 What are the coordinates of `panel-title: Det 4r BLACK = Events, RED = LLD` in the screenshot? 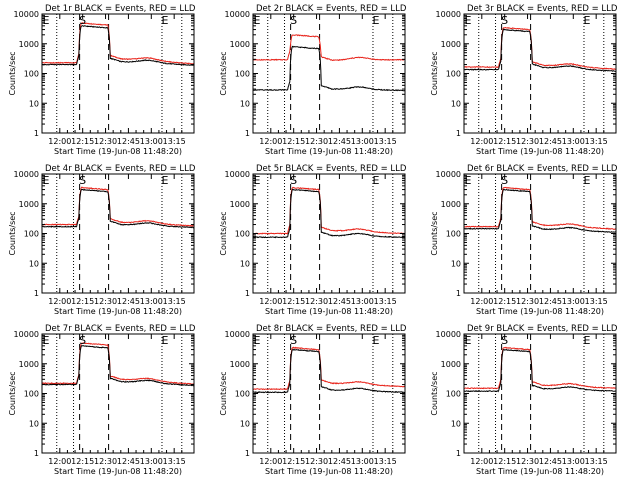 It's located at (120, 169).